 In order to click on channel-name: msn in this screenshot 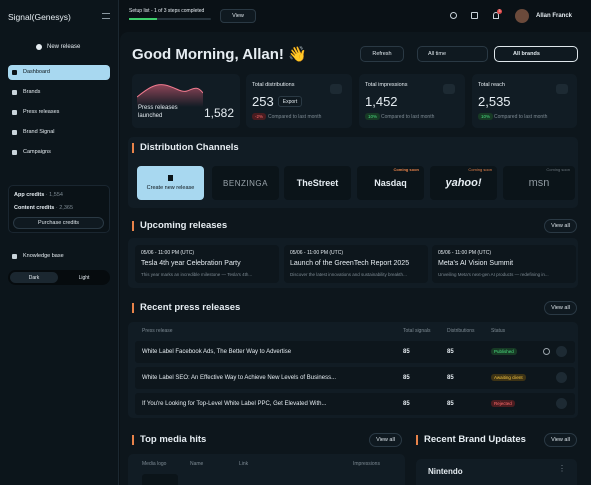, I will do `click(539, 183)`.